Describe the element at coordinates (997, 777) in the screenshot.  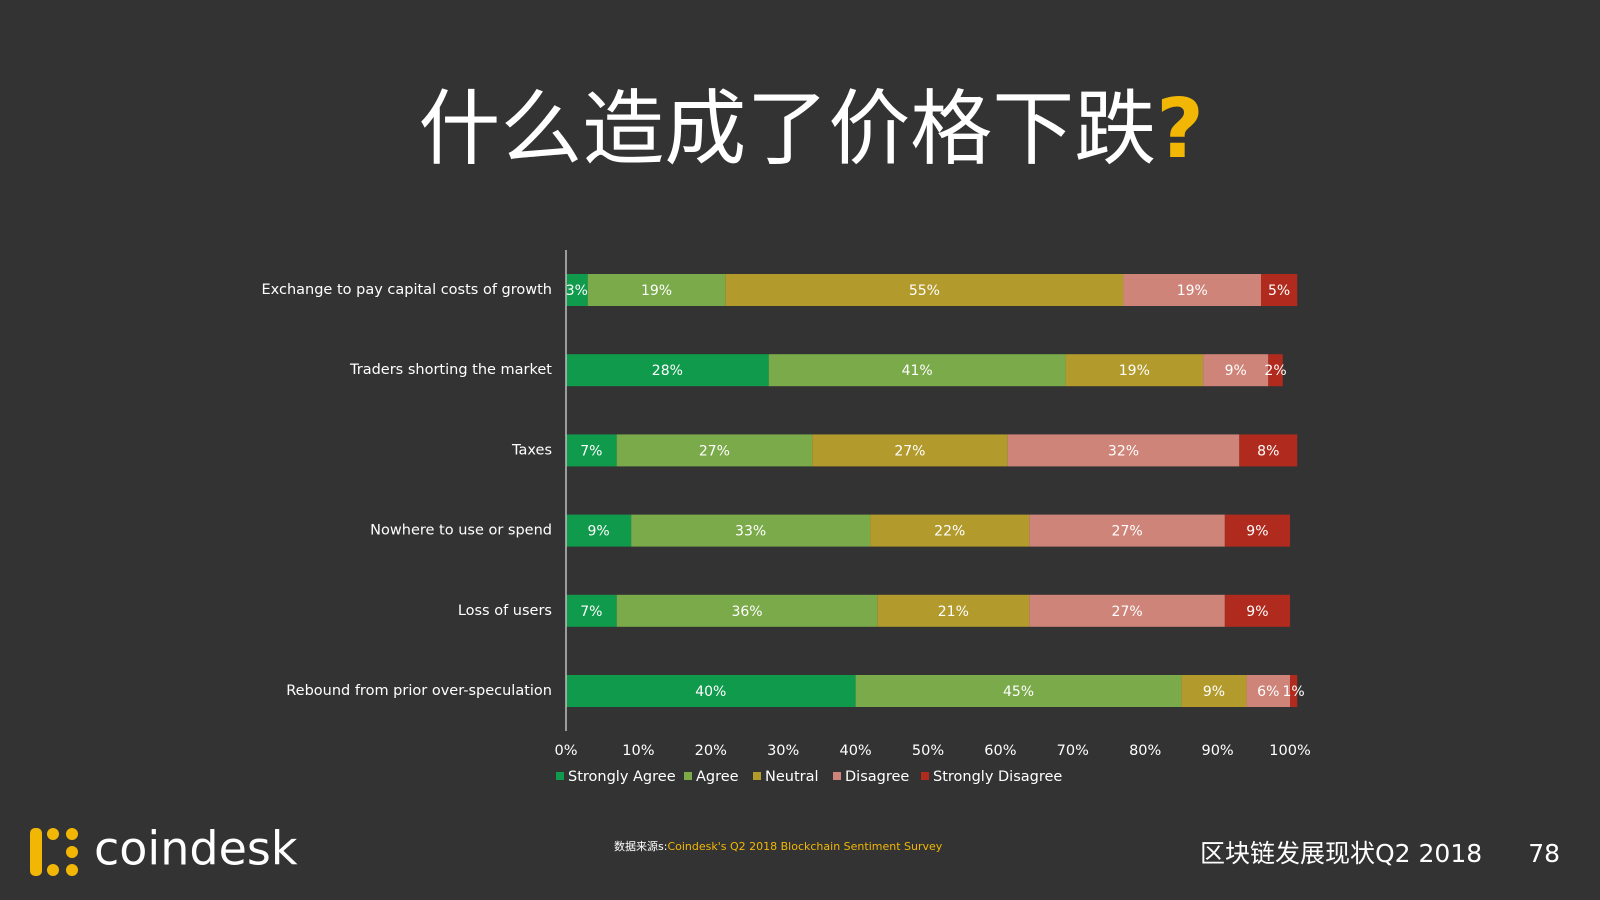
I see `legend-label: Strongly Disagree` at that location.